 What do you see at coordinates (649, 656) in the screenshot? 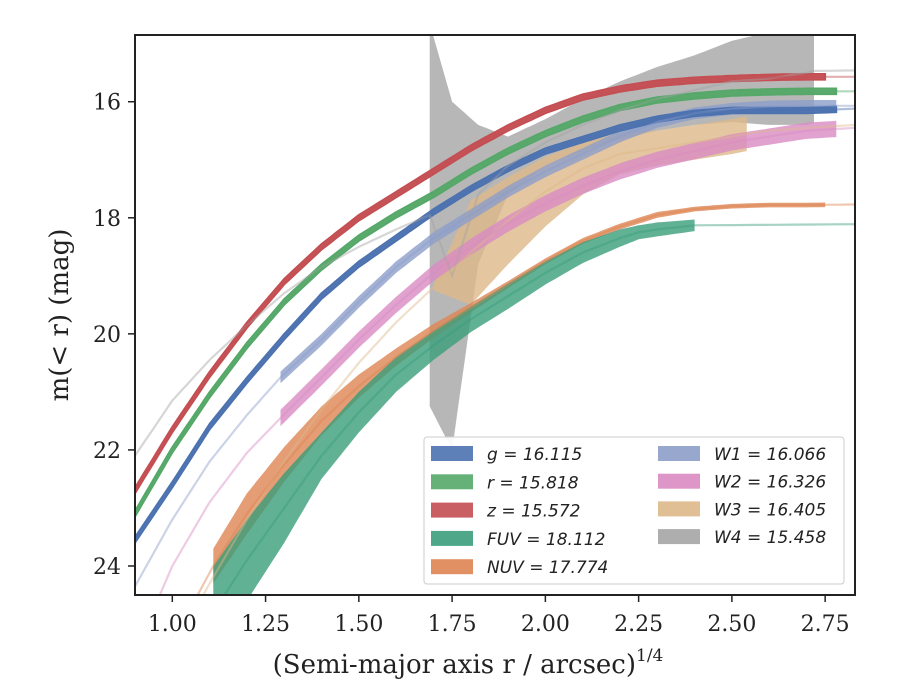
I see `x-axis-label-superscript: 1/4` at bounding box center [649, 656].